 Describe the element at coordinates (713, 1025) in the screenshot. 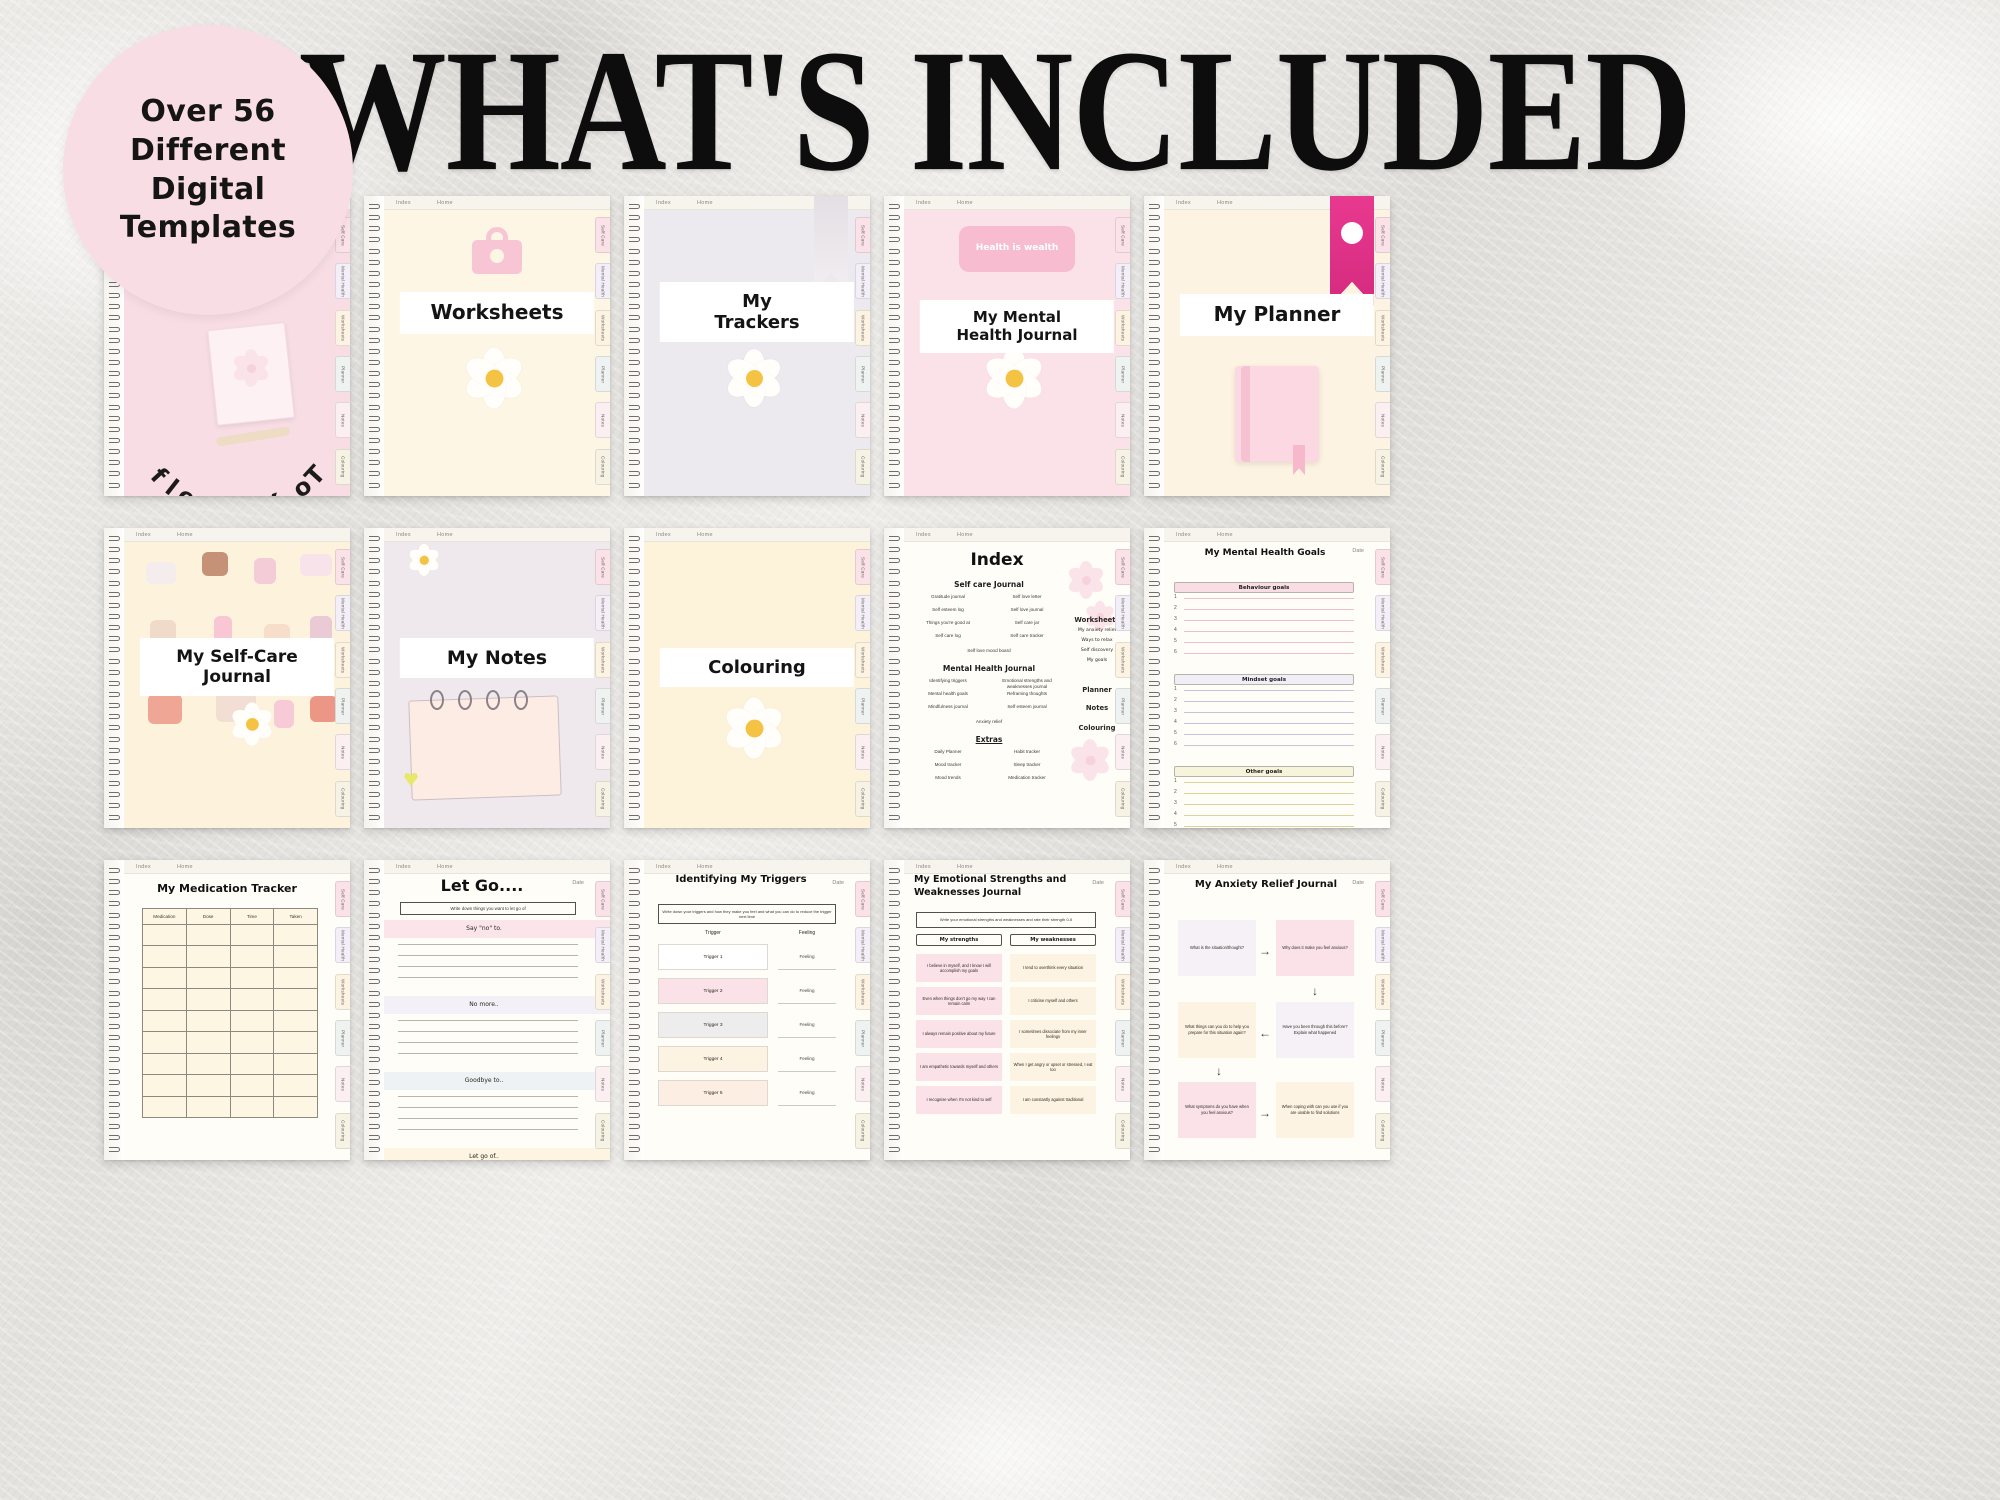

I see `trigger-row: Trigger 3` at that location.